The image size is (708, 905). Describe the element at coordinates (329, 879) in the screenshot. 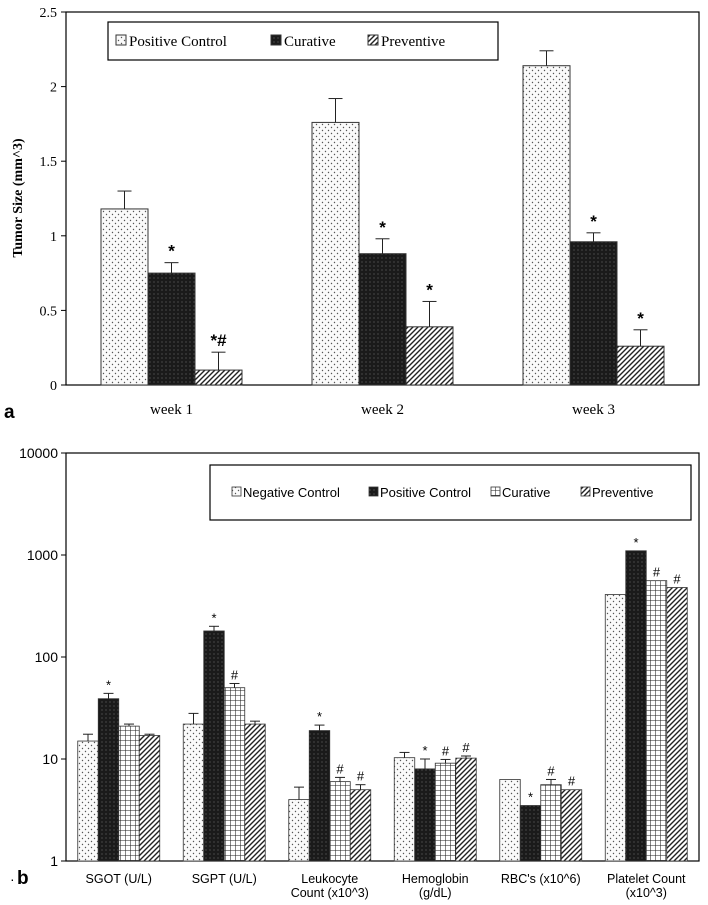

I see `x-tick-label: Leukocyte` at that location.